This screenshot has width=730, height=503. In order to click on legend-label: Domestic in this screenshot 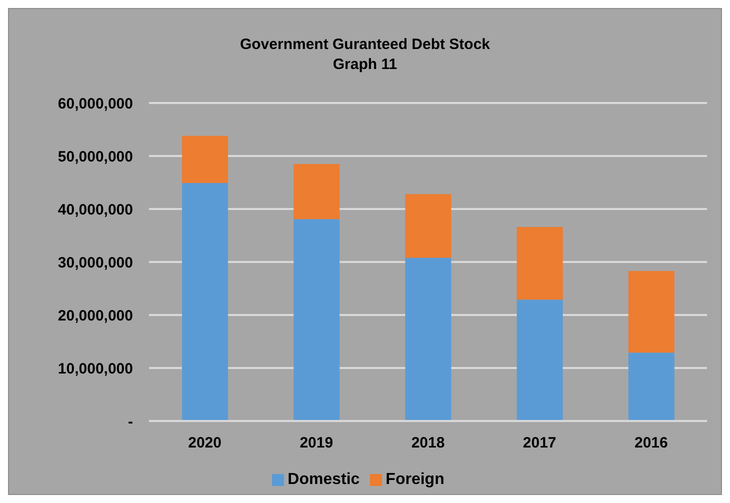, I will do `click(324, 479)`.